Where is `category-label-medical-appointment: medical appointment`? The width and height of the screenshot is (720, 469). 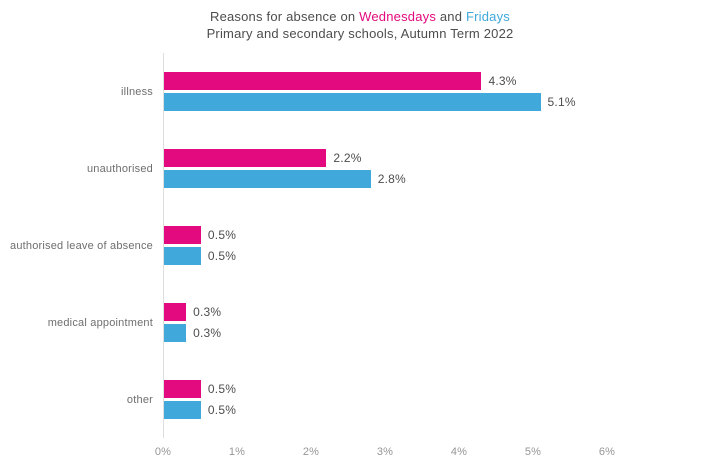 category-label-medical-appointment: medical appointment is located at coordinates (100, 322).